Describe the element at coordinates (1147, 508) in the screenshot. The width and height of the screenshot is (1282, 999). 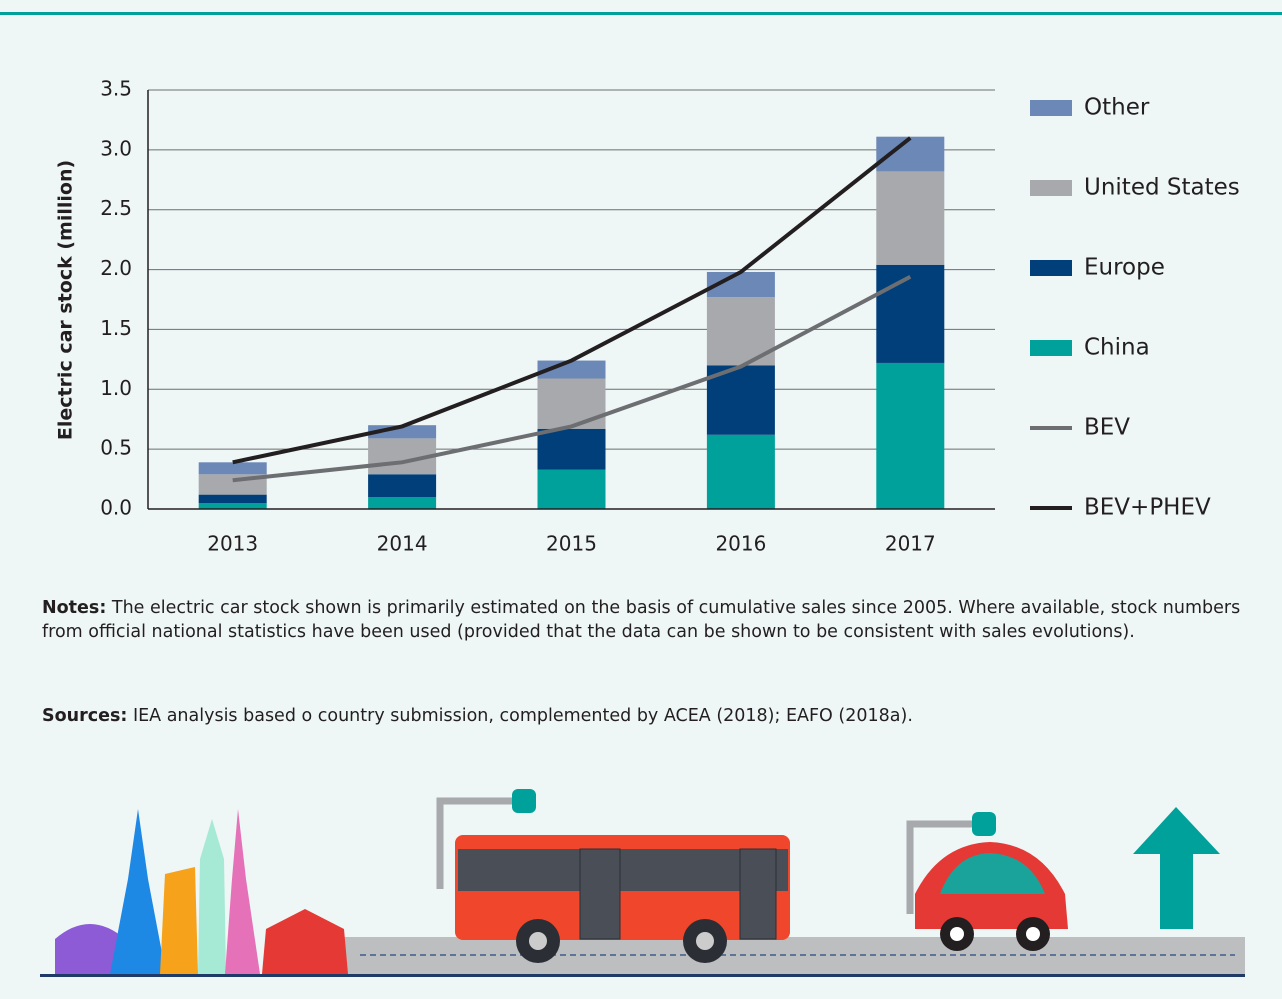
I see `legend-label: BEV+PHEV` at that location.